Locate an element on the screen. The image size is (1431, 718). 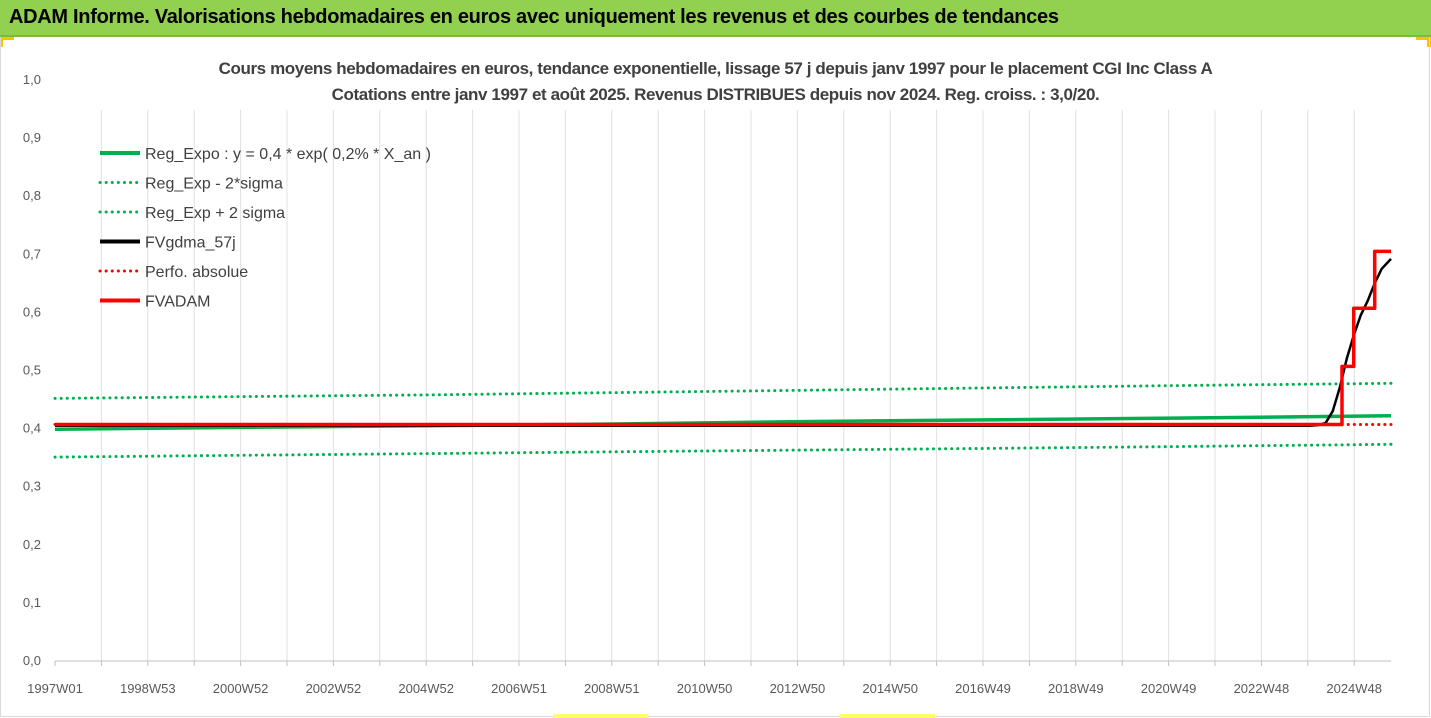
y-tick-label: 1,0 is located at coordinates (32, 79).